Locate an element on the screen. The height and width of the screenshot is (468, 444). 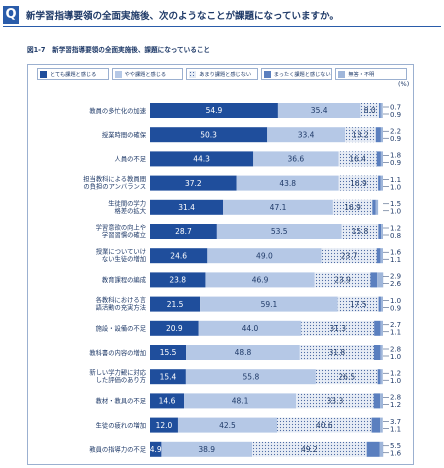
legend-label: やや課題と感じる is located at coordinates (145, 74).